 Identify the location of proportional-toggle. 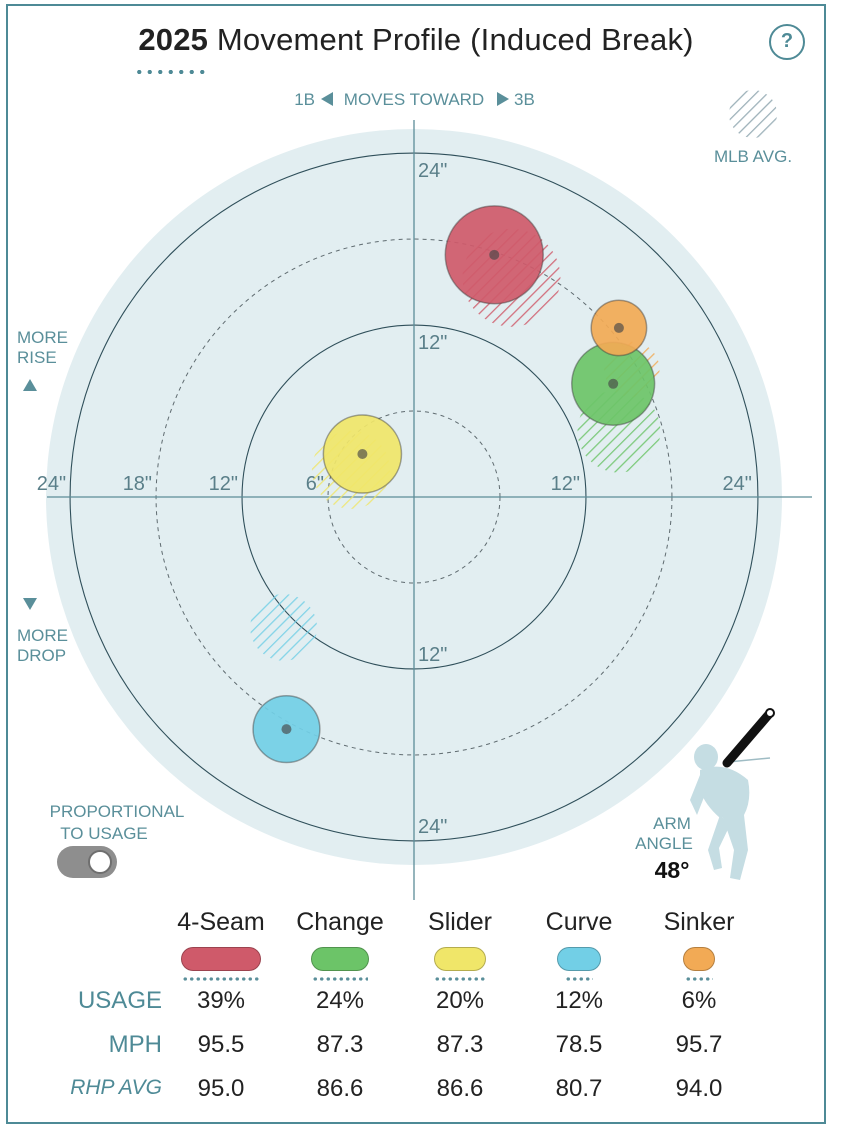
(87, 862).